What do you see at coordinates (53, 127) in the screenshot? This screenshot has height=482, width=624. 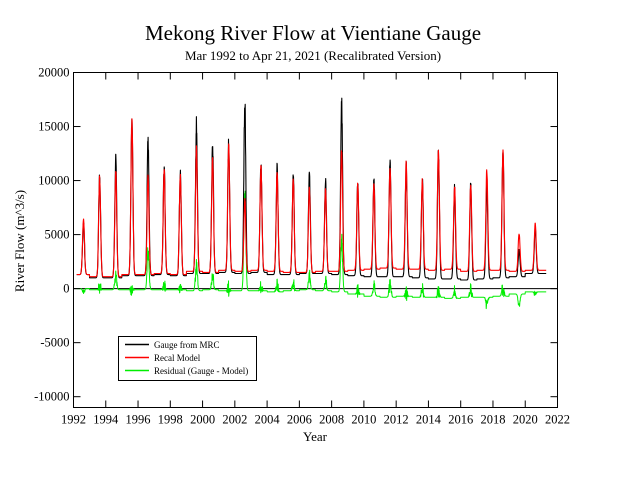 I see `y-tick-label: 15000` at bounding box center [53, 127].